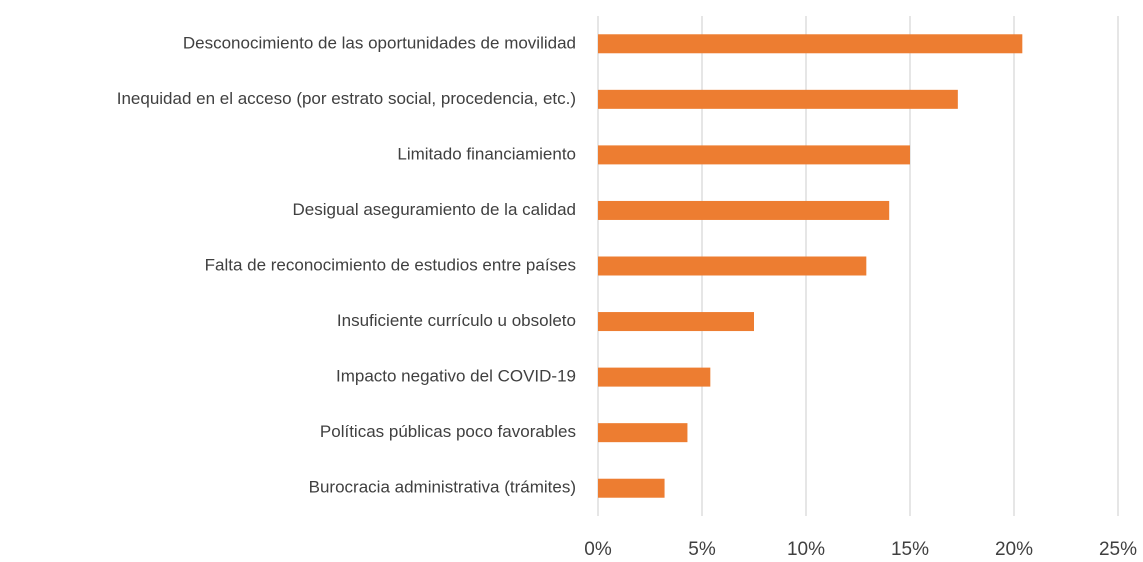 Image resolution: width=1143 pixels, height=562 pixels. Describe the element at coordinates (448, 431) in the screenshot. I see `y-tick-label: Políticas públicas poco favorables` at that location.